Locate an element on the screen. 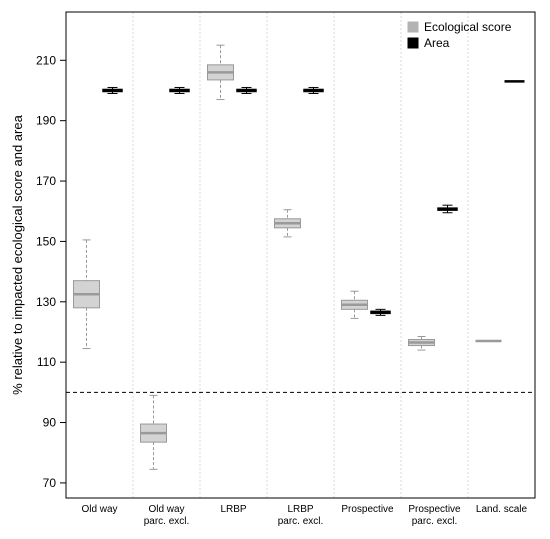 The image size is (550, 539). y-tick-label: 90 is located at coordinates (50, 423).